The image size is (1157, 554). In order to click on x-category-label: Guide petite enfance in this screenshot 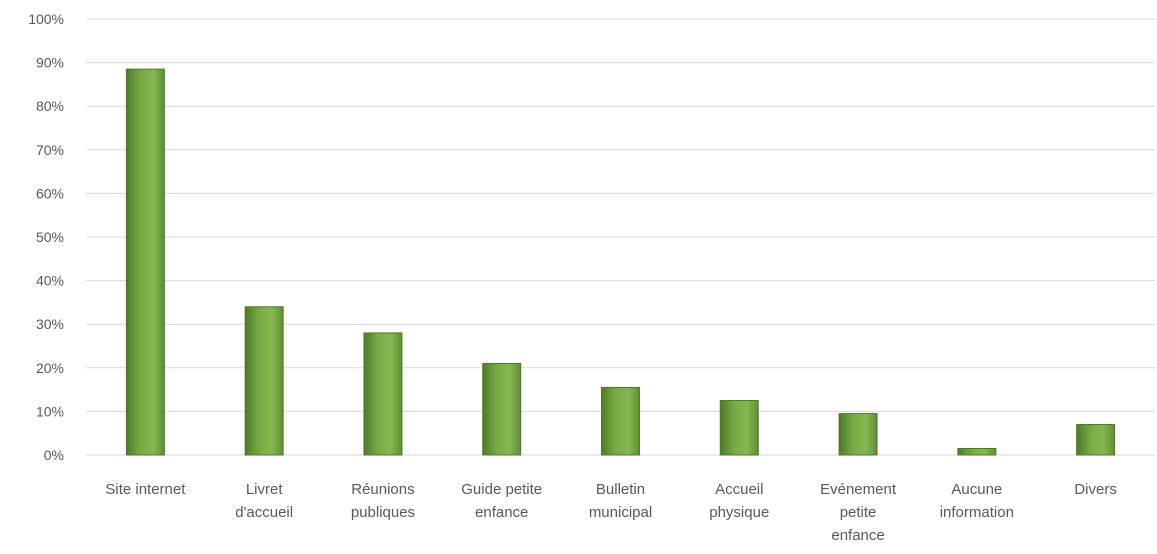, I will do `click(501, 501)`.